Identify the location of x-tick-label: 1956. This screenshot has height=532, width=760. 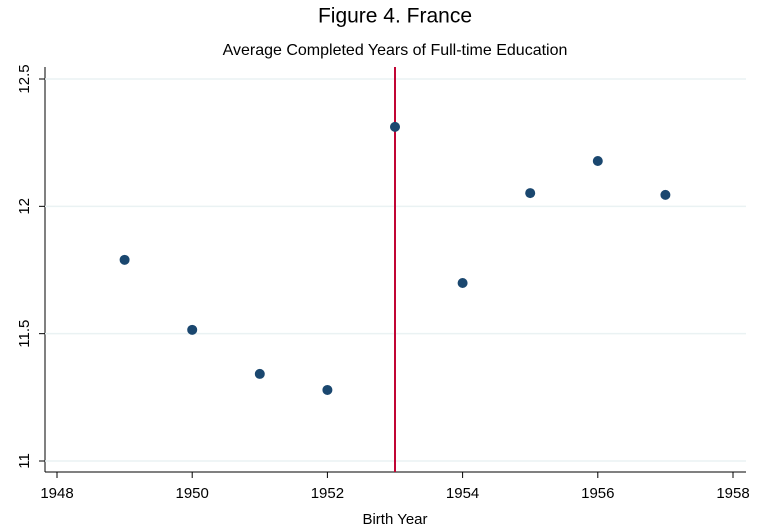
(597, 493).